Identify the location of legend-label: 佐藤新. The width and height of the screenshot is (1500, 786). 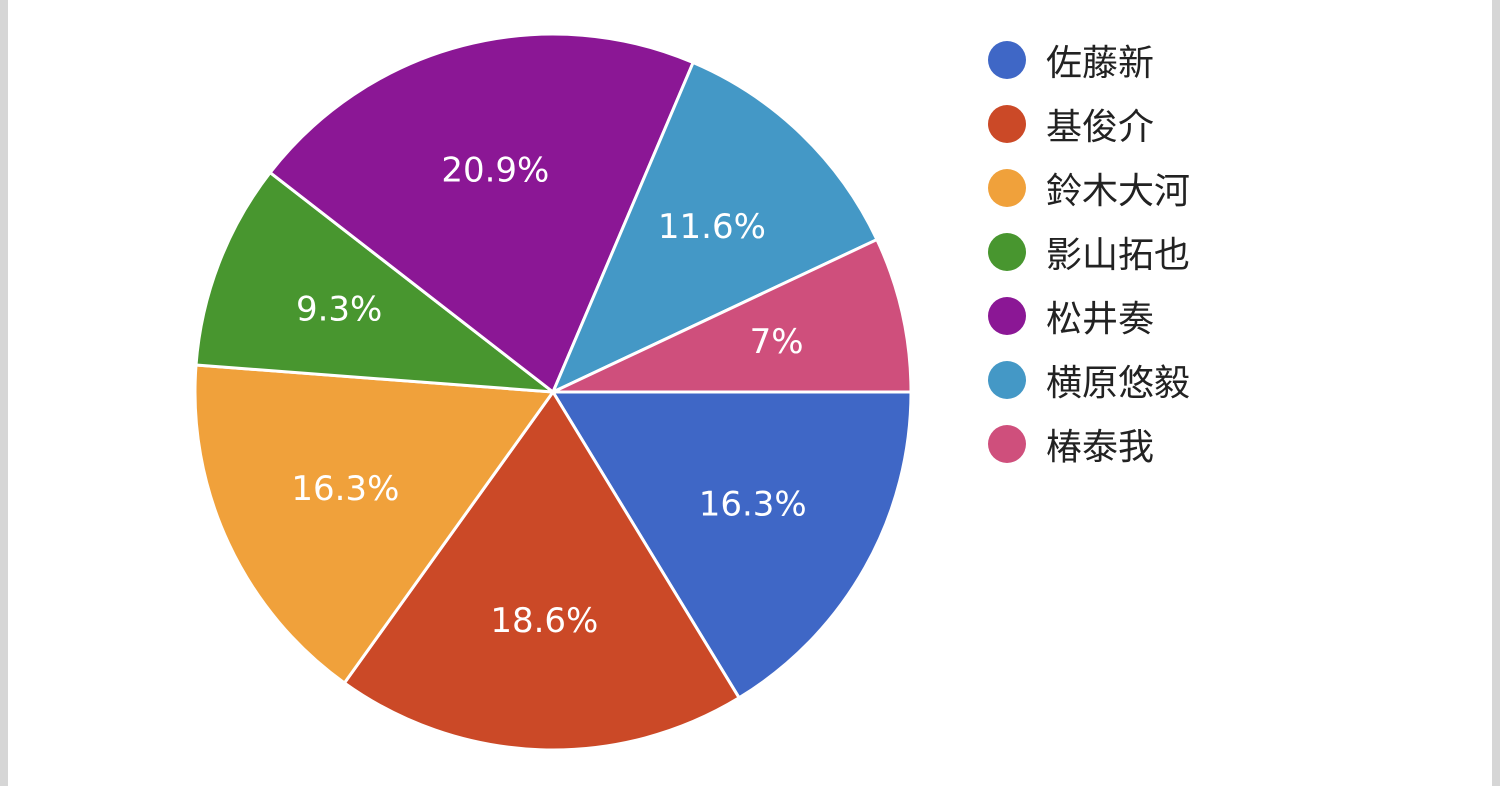
(1100, 63).